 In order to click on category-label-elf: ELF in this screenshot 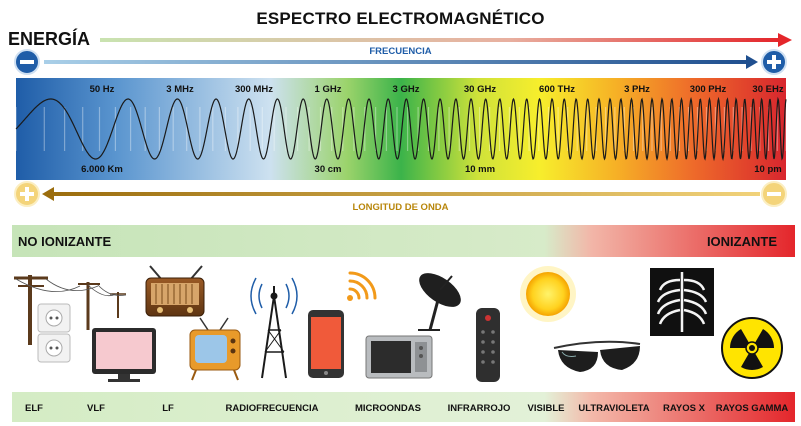, I will do `click(34, 408)`.